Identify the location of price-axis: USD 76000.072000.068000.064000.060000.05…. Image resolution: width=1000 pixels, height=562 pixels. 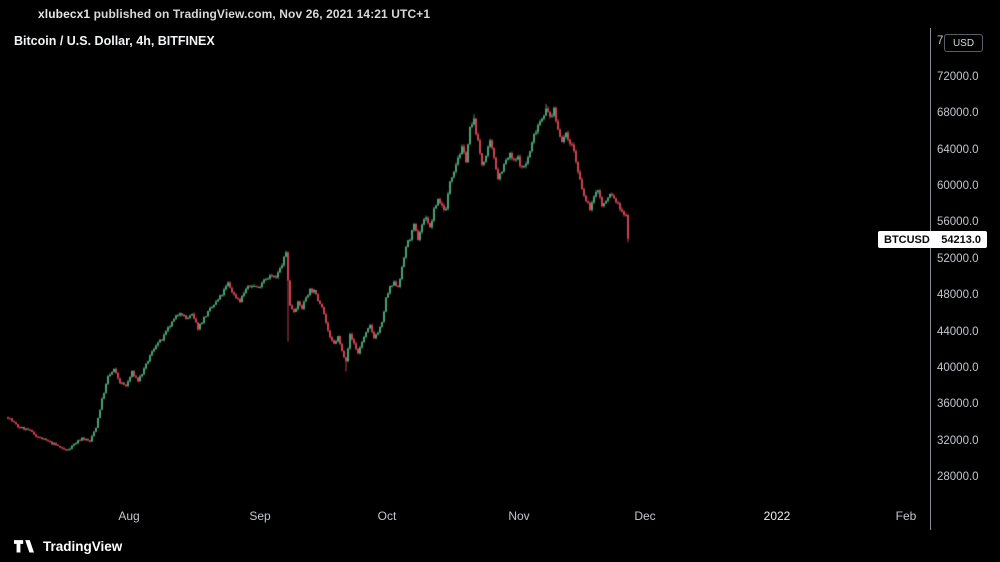
(965, 265).